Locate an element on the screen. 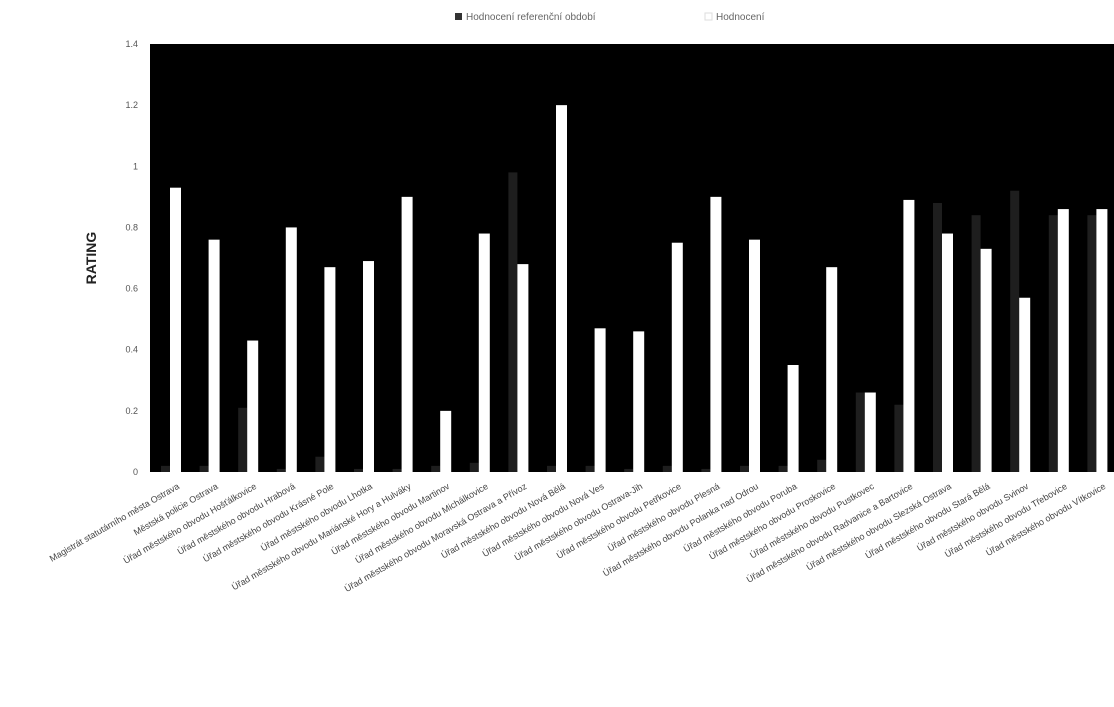 Image resolution: width=1114 pixels, height=707 pixels. legend-marker-reference is located at coordinates (458, 16).